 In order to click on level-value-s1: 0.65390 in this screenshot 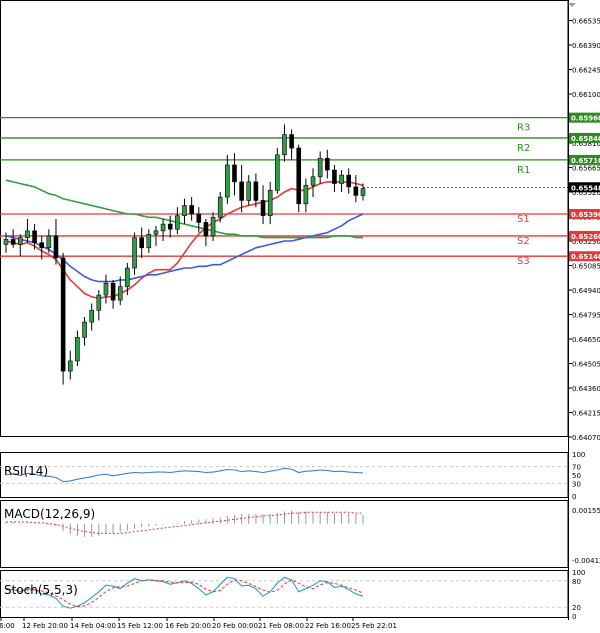, I will do `click(585, 215)`.